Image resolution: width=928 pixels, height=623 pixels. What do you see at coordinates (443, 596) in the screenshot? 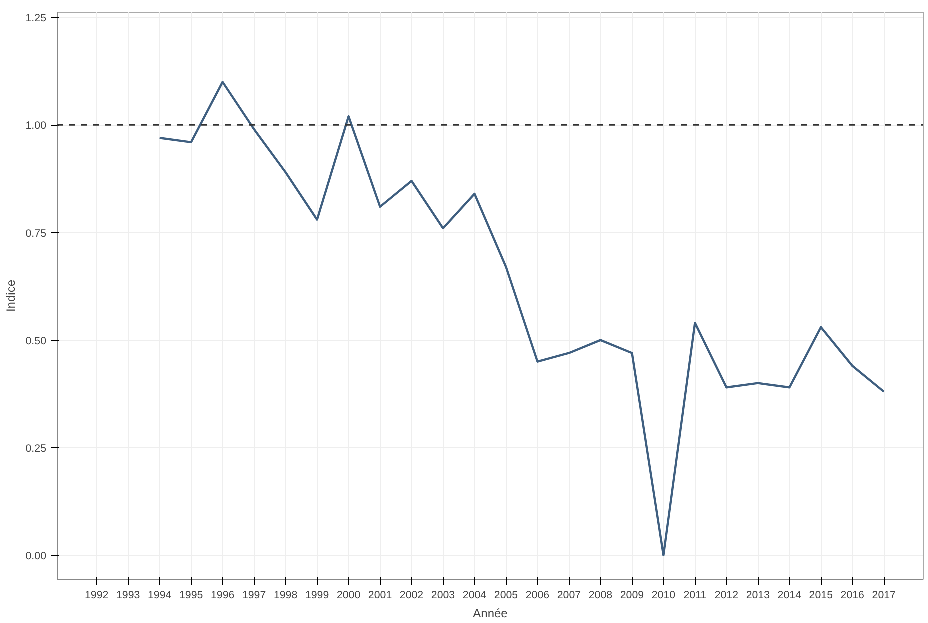
I see `x-tick-label: 2003` at bounding box center [443, 596].